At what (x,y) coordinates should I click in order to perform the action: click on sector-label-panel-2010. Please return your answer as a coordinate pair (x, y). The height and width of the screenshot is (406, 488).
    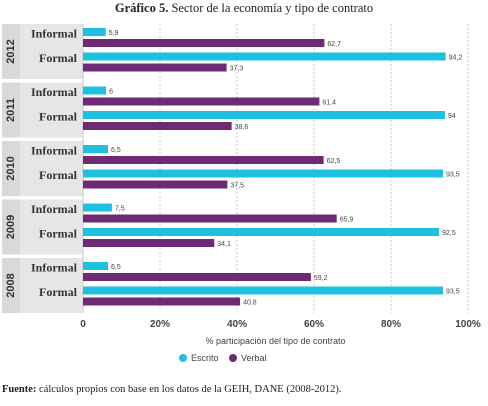
    Looking at the image, I should click on (51, 168).